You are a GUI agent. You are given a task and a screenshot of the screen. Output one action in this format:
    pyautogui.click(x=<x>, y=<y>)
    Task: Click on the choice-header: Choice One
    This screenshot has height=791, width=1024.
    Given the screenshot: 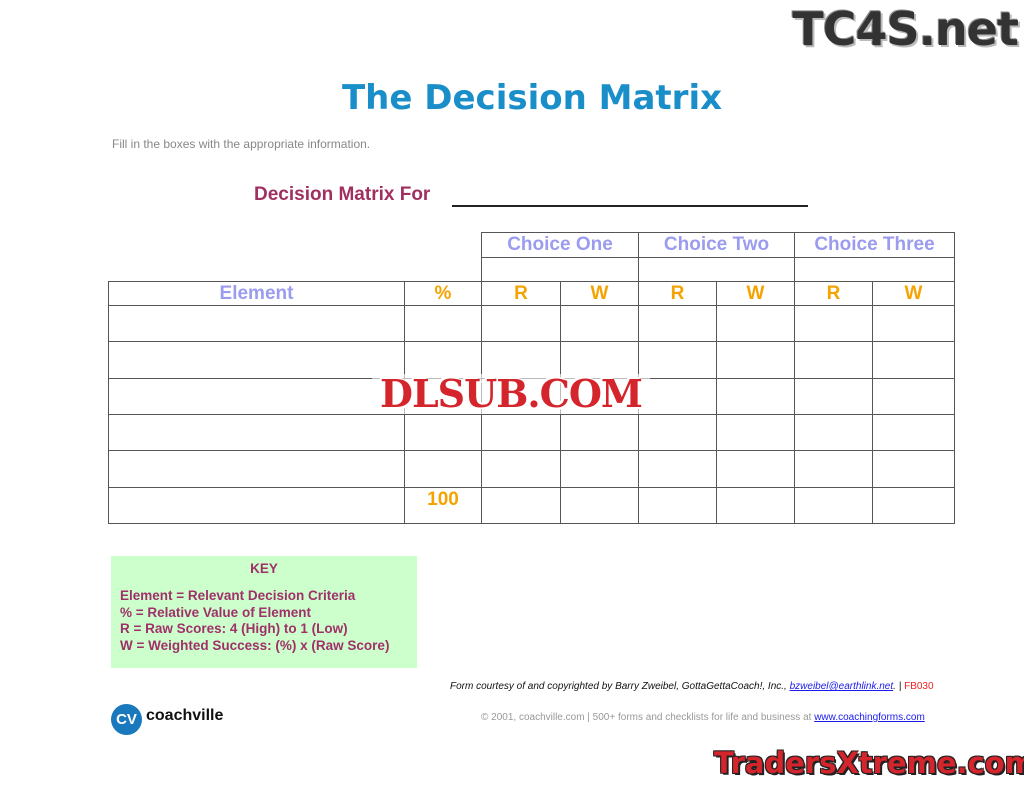 What is the action you would take?
    pyautogui.click(x=560, y=245)
    